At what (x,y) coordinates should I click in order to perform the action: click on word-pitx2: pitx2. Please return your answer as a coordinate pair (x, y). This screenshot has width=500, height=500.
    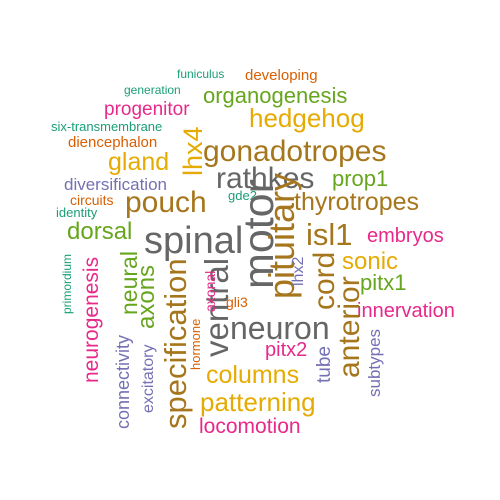
    Looking at the image, I should click on (286, 350).